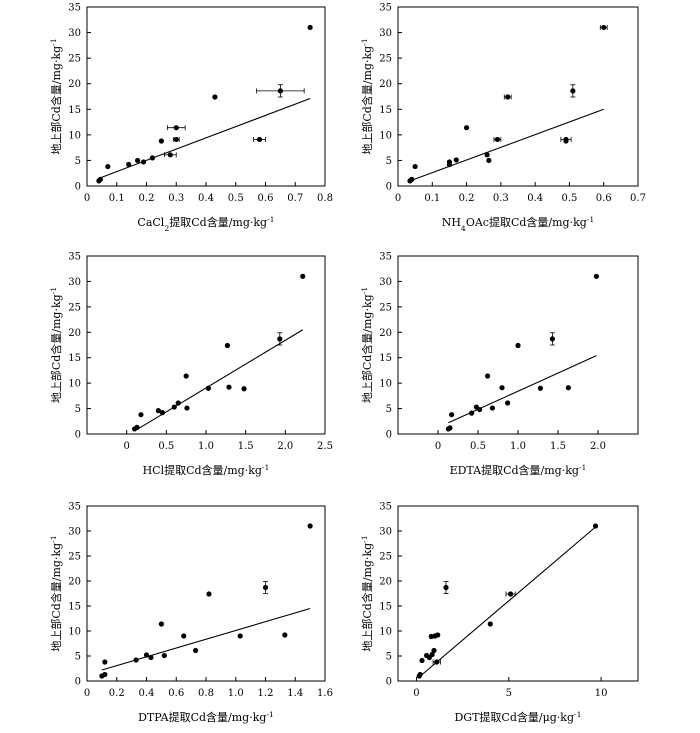 Image resolution: width=700 pixels, height=733 pixels. What do you see at coordinates (266, 693) in the screenshot?
I see `x-tick-label: 1.2` at bounding box center [266, 693].